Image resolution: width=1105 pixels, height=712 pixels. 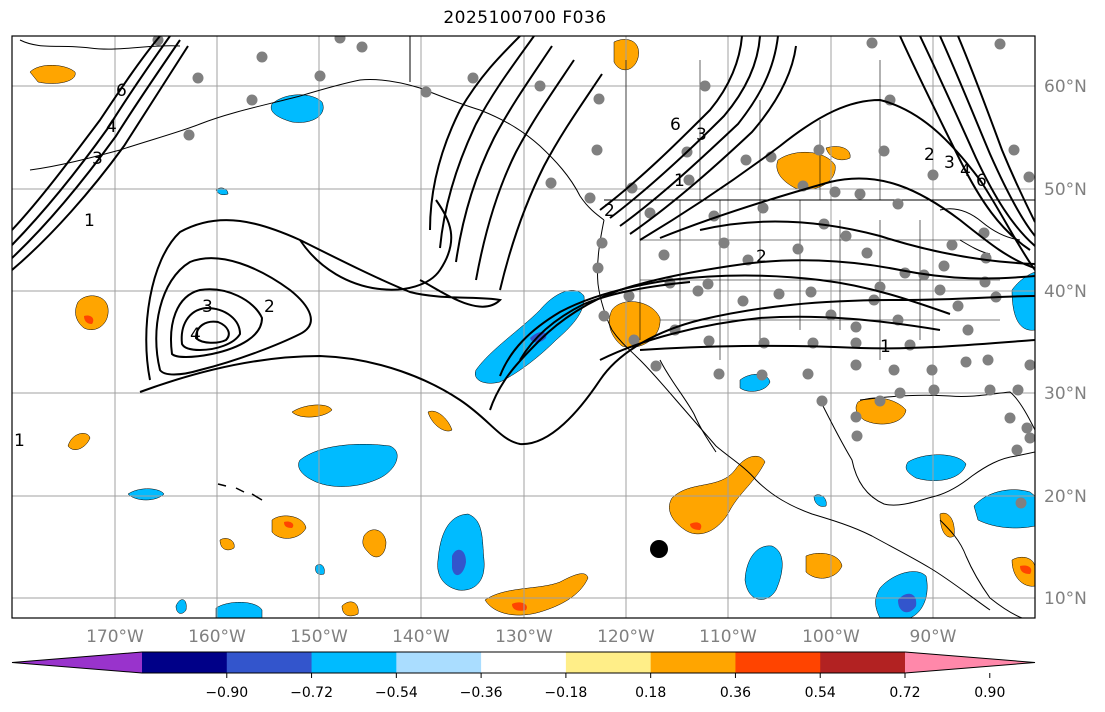 I want to click on contour-label-2-ne: 2, so click(x=929, y=155).